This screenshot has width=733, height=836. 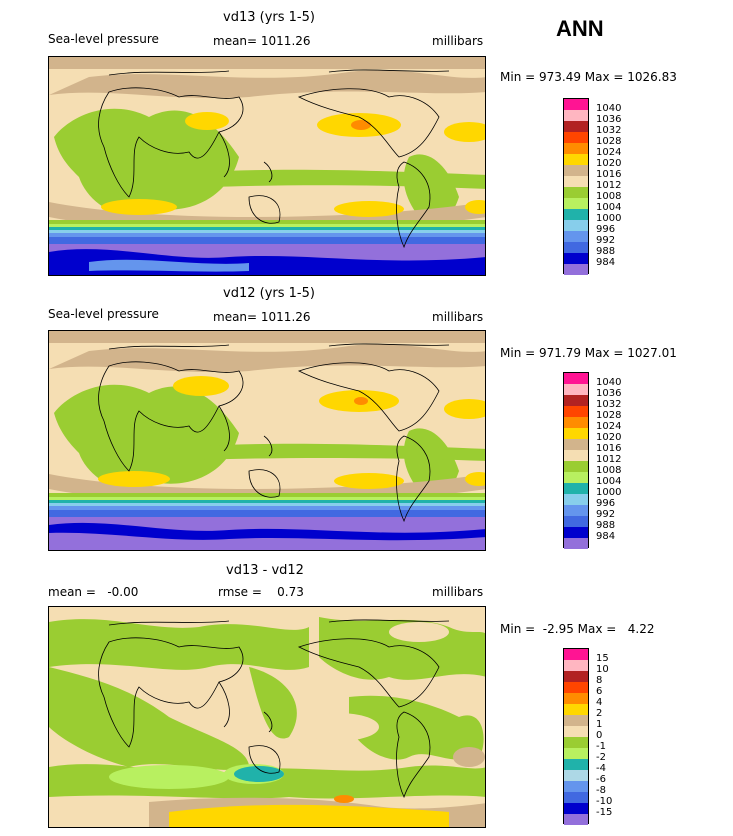 I want to click on panel1-variable: Sea-level pressure, so click(x=103, y=39).